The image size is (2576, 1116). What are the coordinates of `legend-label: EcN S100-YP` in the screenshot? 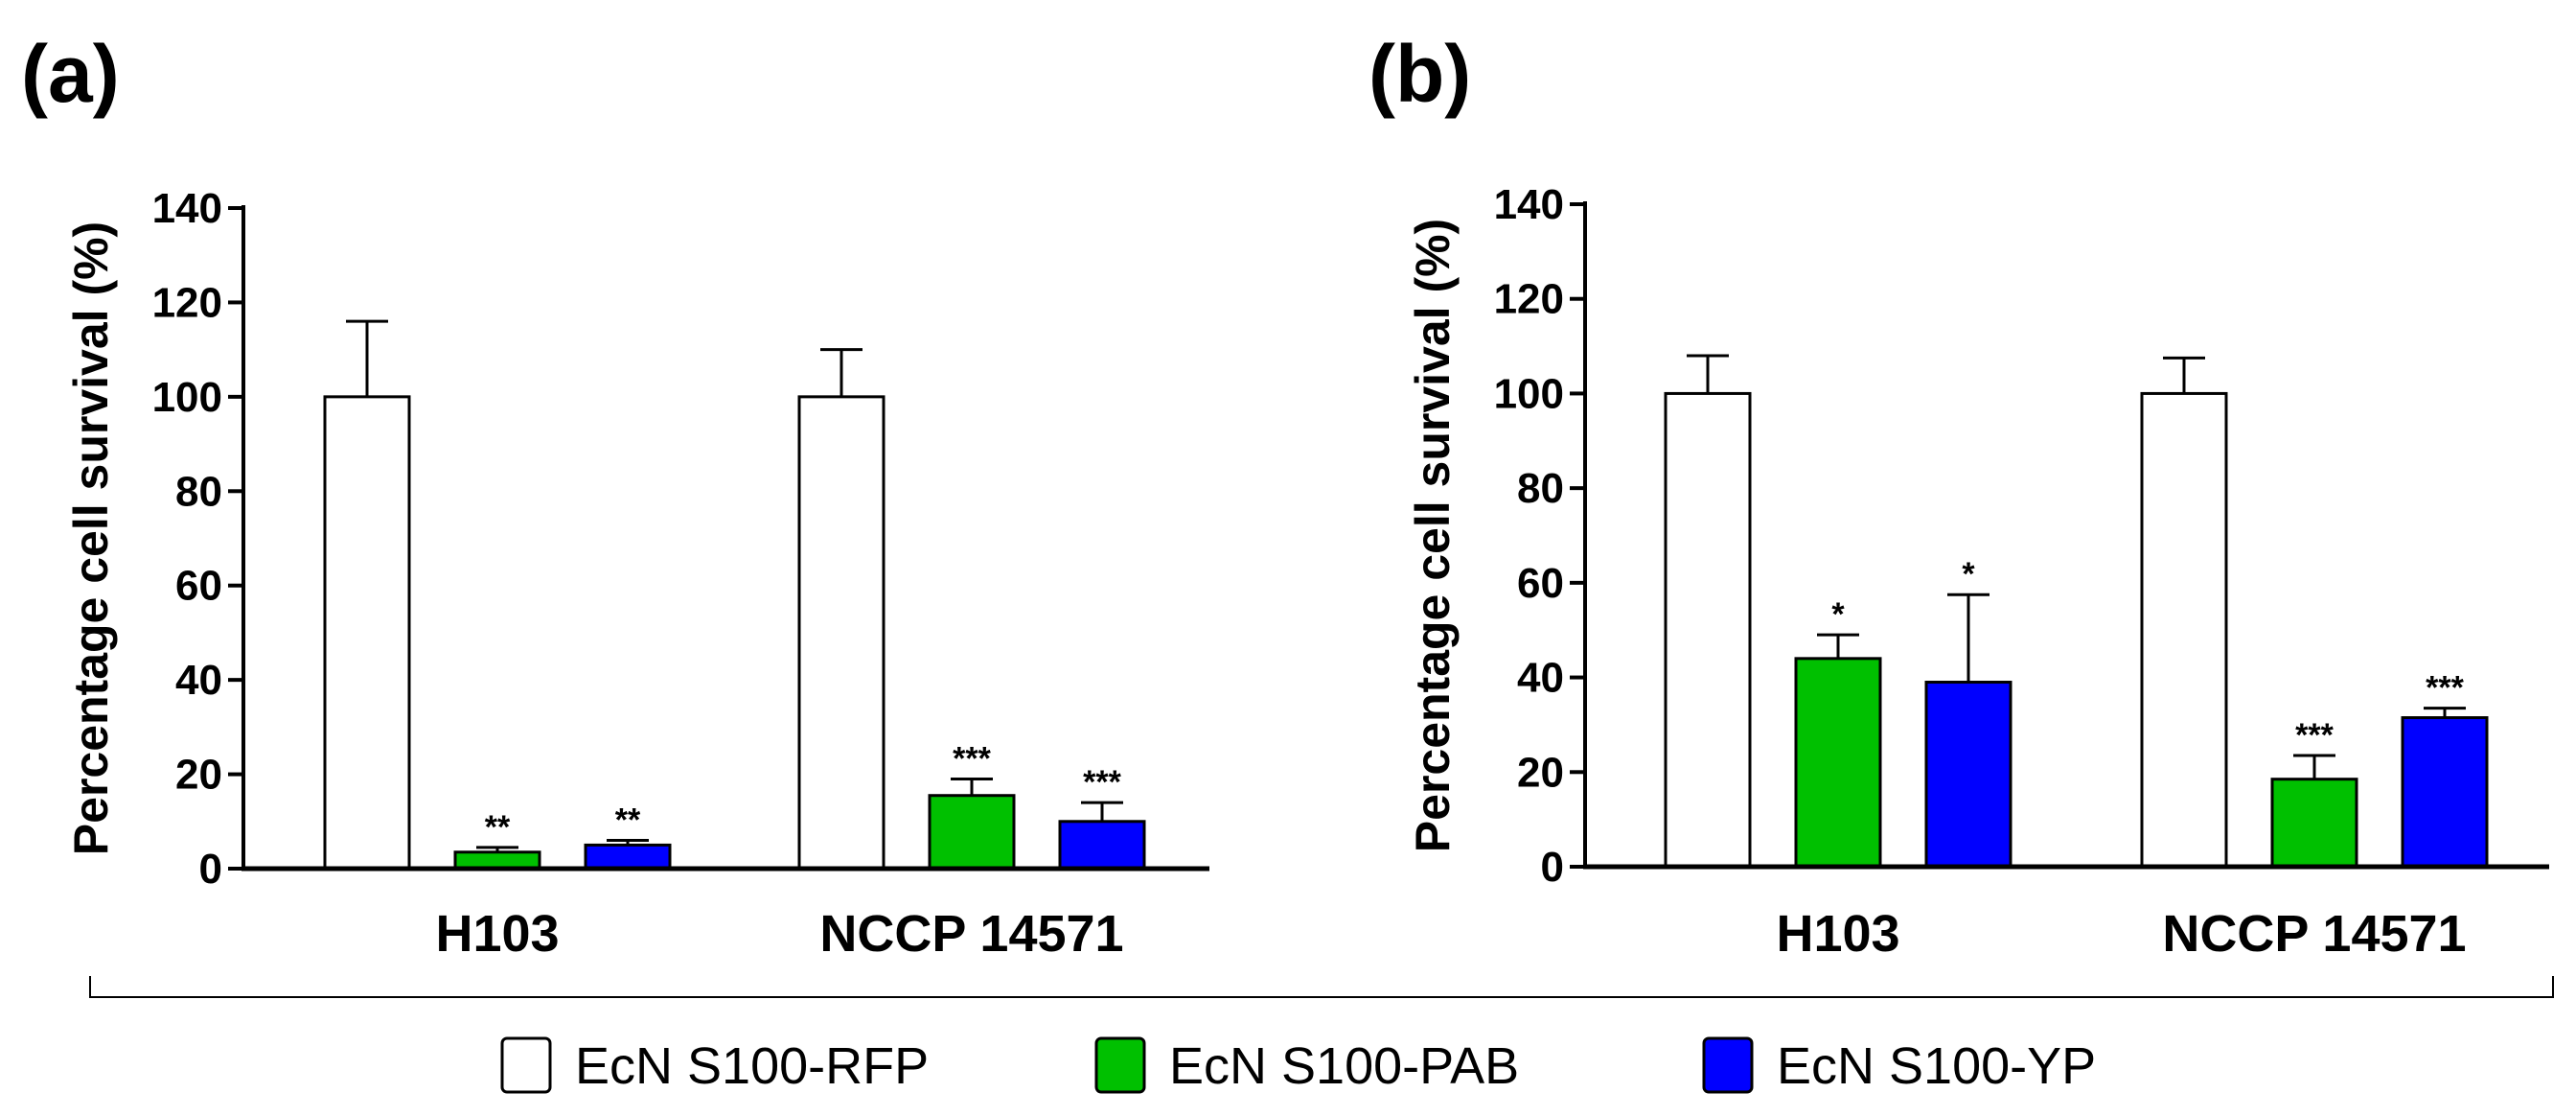 It's located at (1936, 1066).